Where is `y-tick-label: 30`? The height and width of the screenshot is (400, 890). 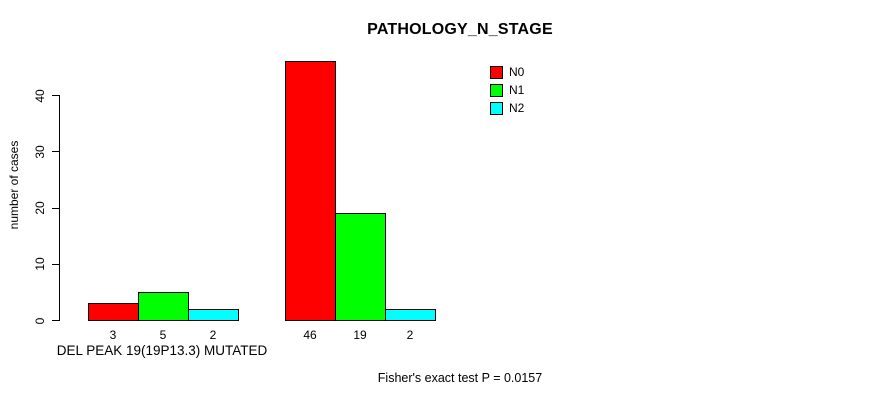
y-tick-label: 30 is located at coordinates (40, 152).